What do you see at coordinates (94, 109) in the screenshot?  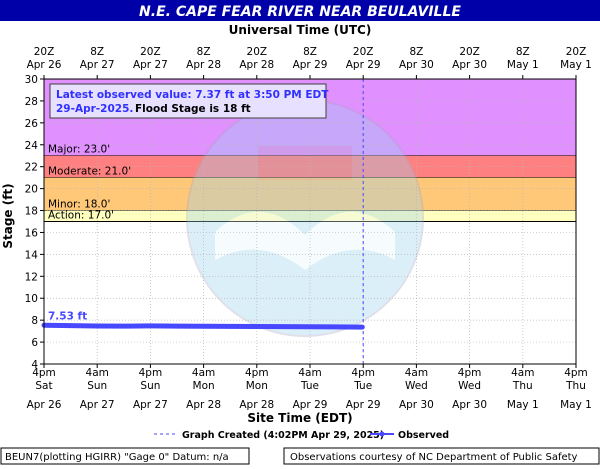 I see `info-date: 29-Apr-2025.` at bounding box center [94, 109].